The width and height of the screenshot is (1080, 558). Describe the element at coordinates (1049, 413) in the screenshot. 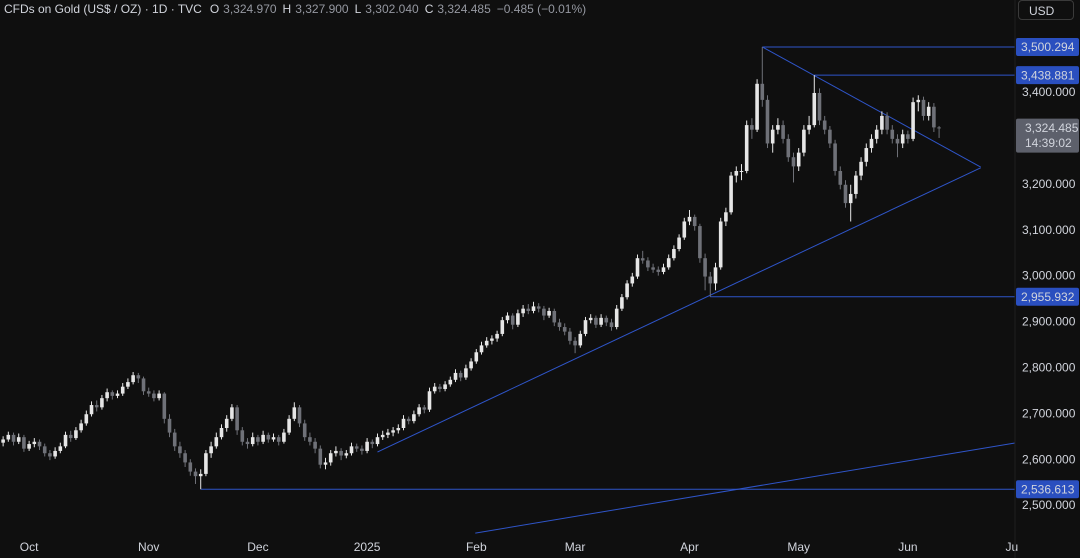

I see `y-tick-label: 2,700.000` at that location.